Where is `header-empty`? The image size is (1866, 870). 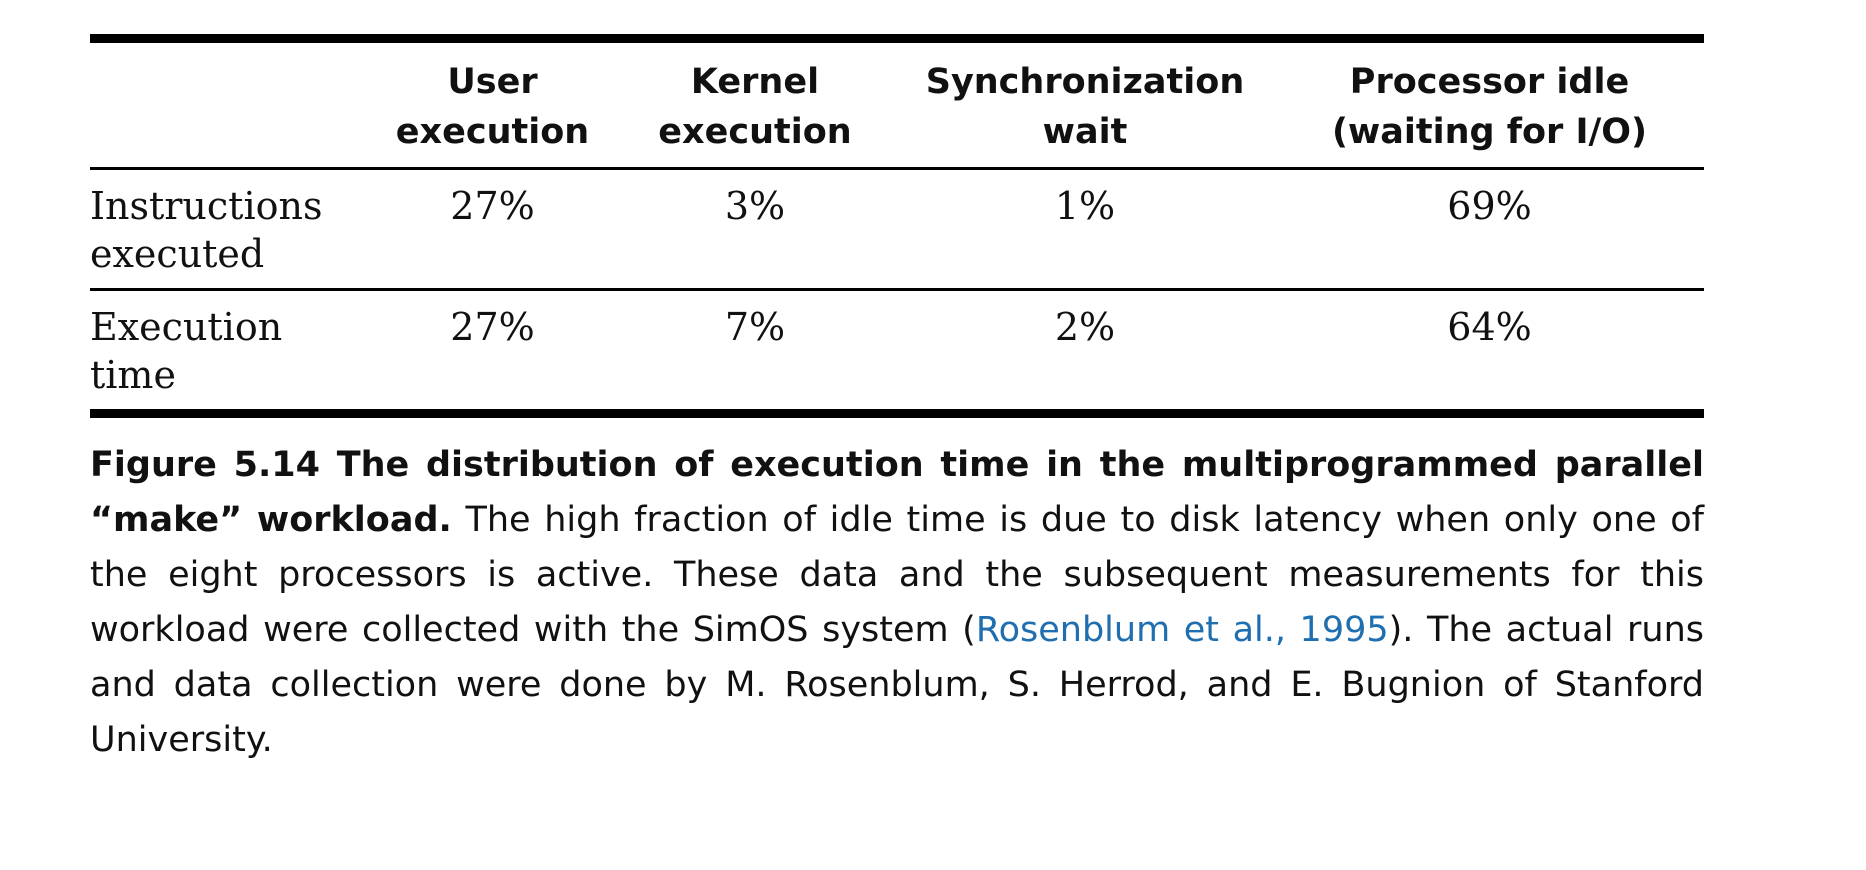
header-empty is located at coordinates (230, 104).